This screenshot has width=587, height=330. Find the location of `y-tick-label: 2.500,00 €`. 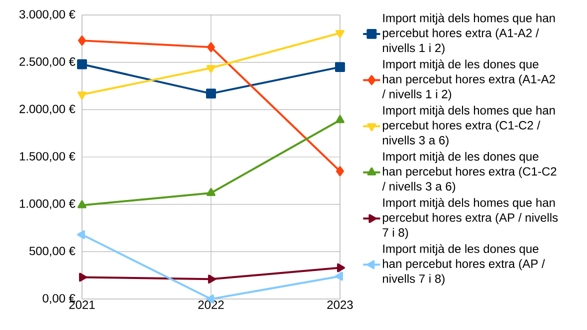

y-tick-label: 2.500,00 € is located at coordinates (48, 62).